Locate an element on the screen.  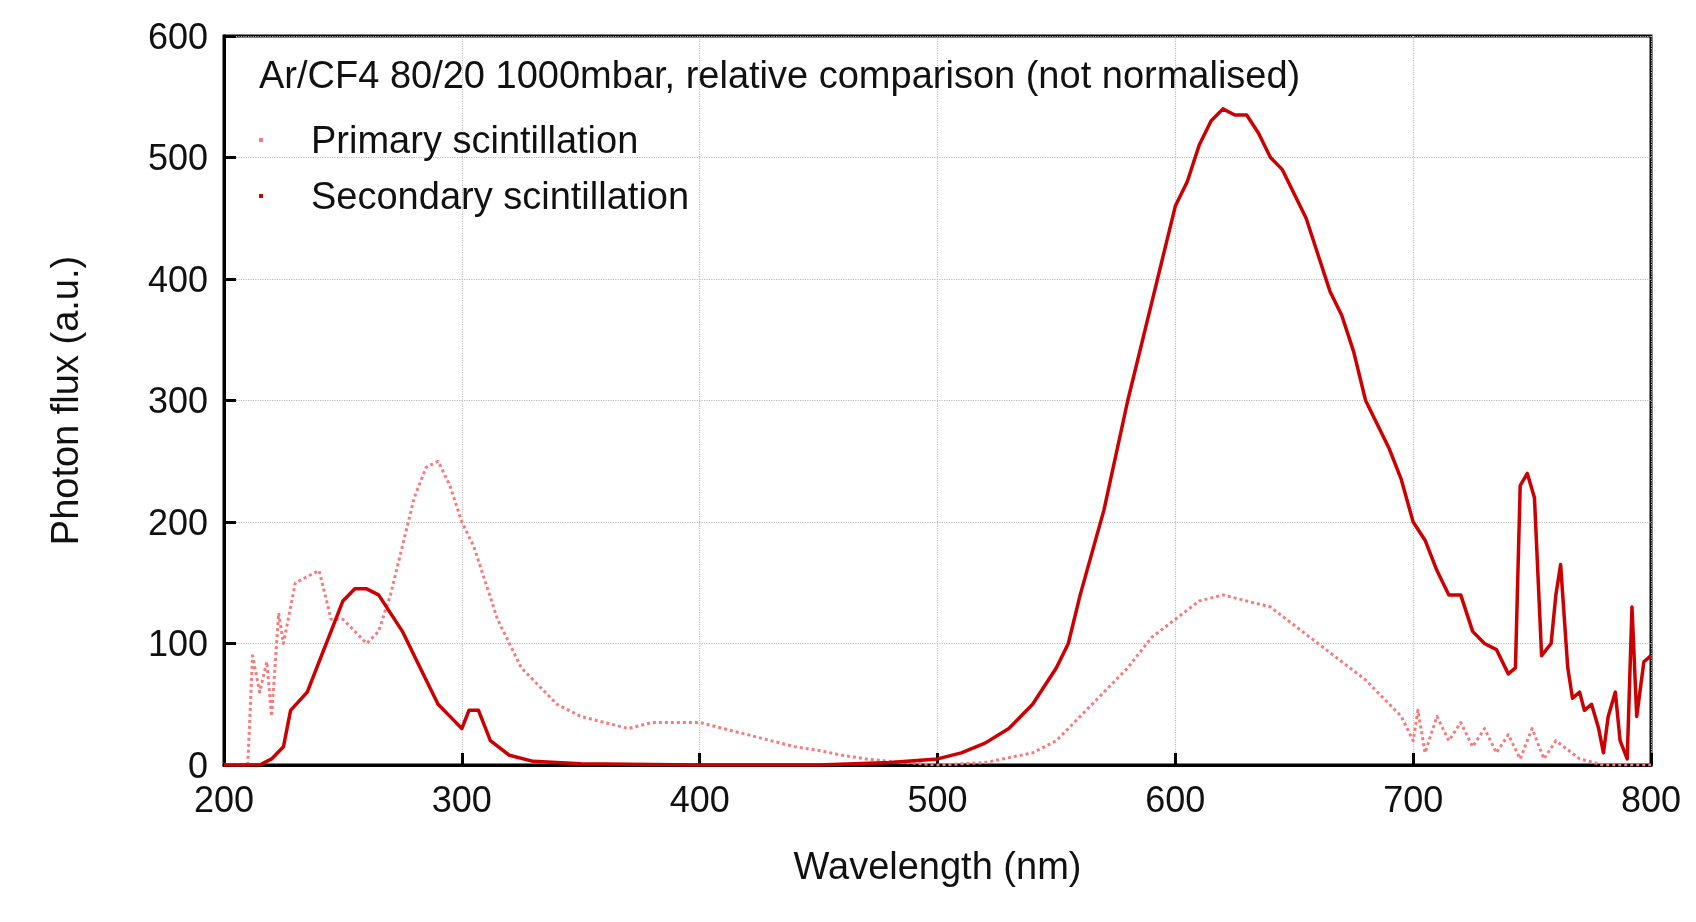
legend-title: Ar/CF4 80/20 1000mbar, relative comparison (not normalised) is located at coordinates (780, 75).